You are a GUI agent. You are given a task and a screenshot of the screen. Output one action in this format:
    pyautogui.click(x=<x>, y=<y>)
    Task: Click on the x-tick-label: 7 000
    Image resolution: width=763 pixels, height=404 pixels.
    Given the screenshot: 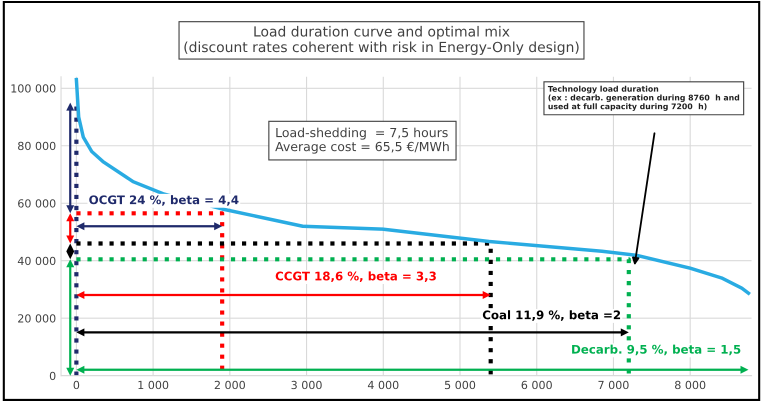 What is the action you would take?
    pyautogui.click(x=613, y=385)
    